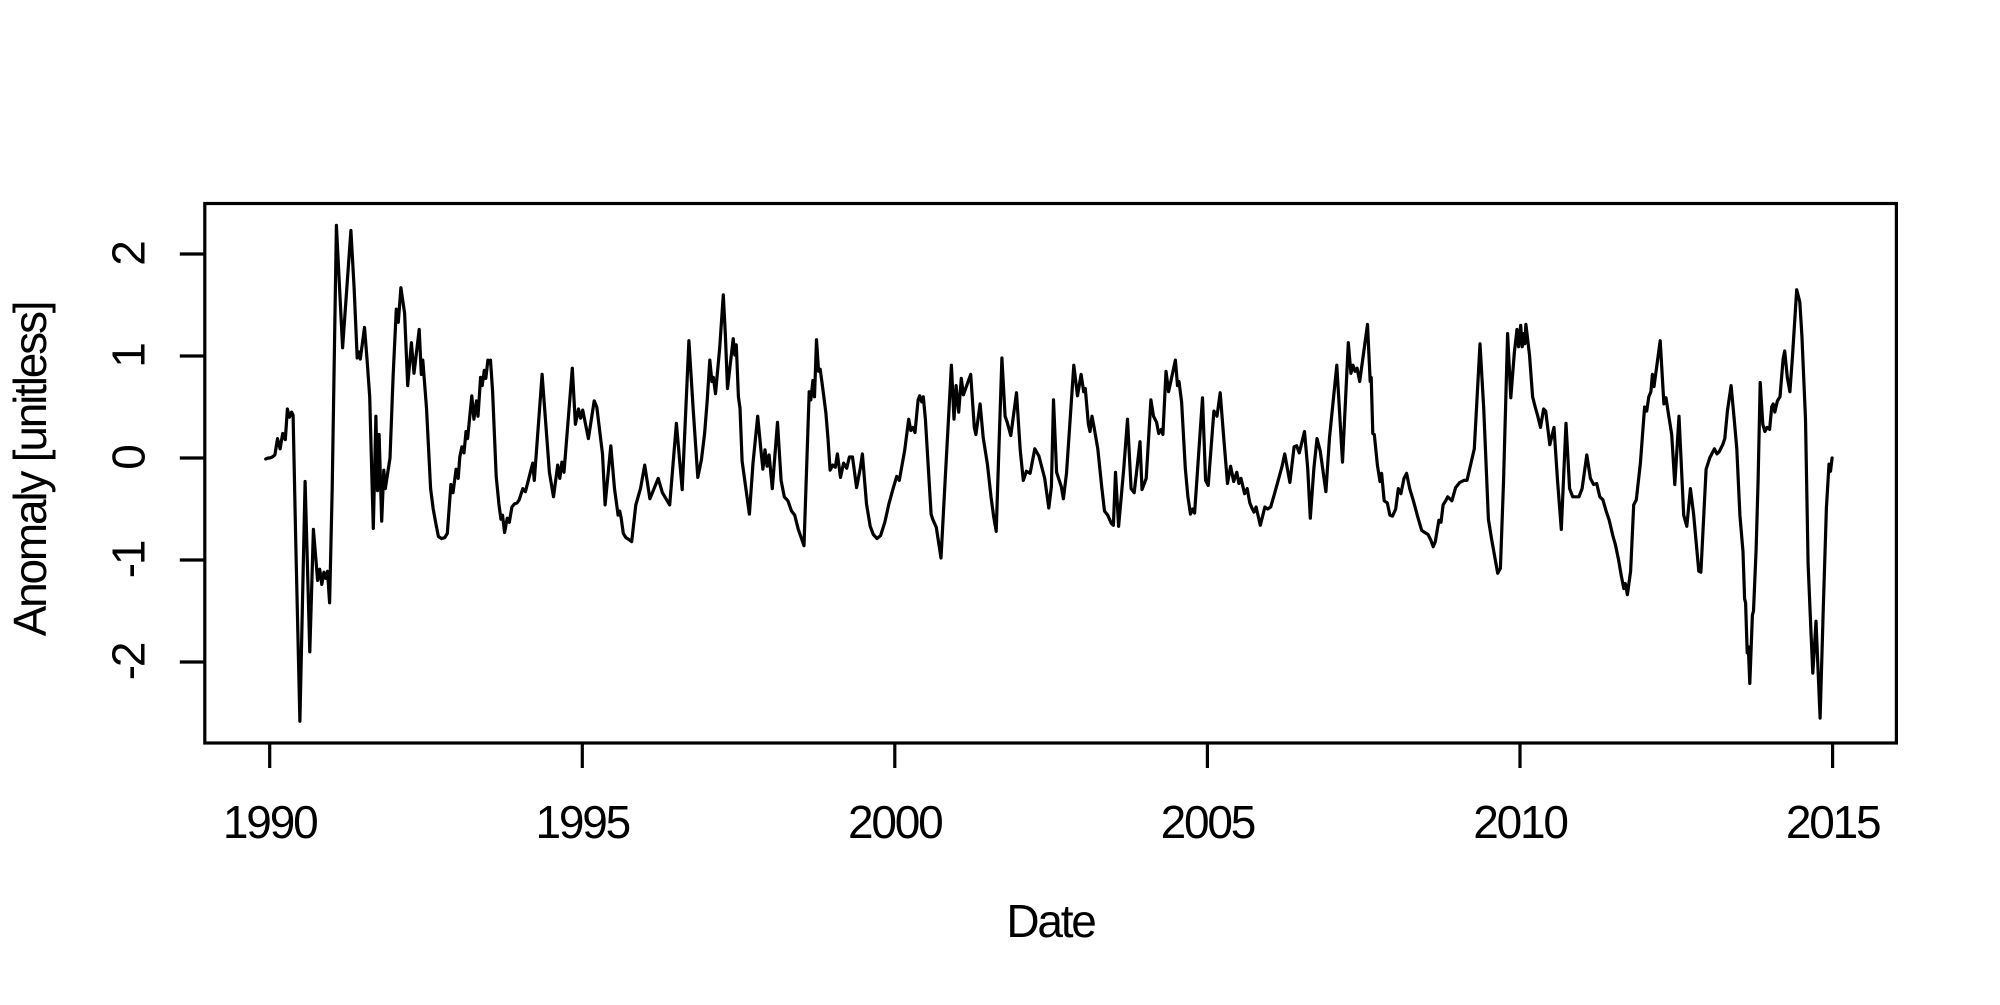  I want to click on svg-text: -1, so click(129, 559).